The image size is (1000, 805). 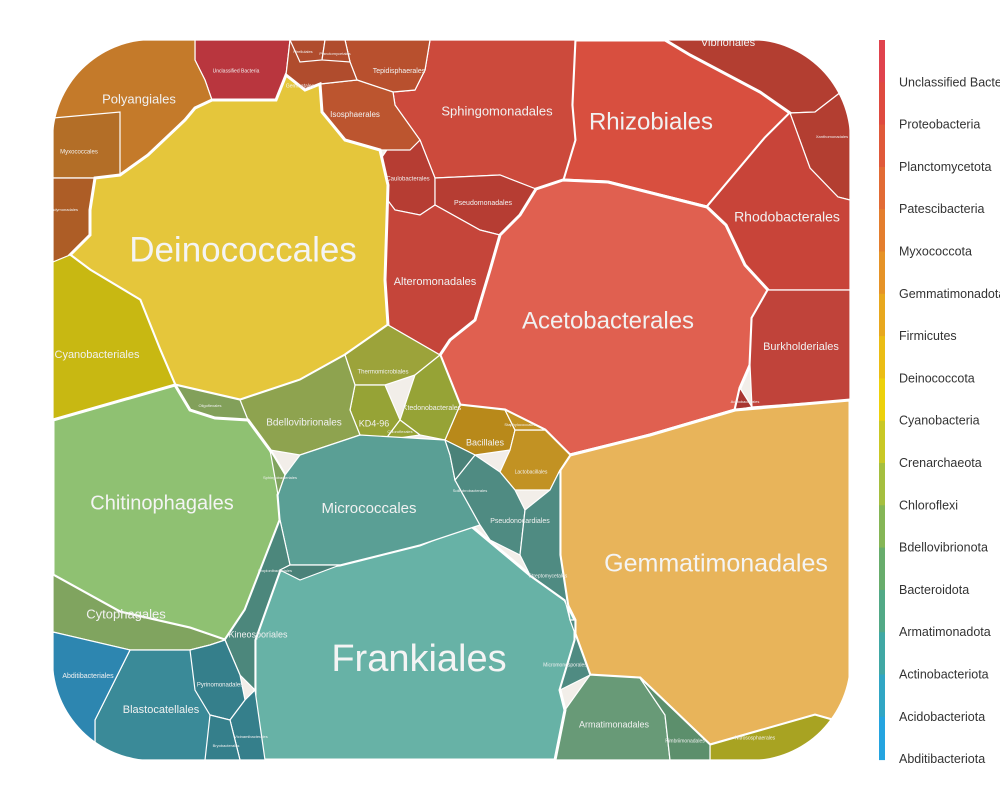 What do you see at coordinates (937, 378) in the screenshot?
I see `legend-label: Deinococcota` at bounding box center [937, 378].